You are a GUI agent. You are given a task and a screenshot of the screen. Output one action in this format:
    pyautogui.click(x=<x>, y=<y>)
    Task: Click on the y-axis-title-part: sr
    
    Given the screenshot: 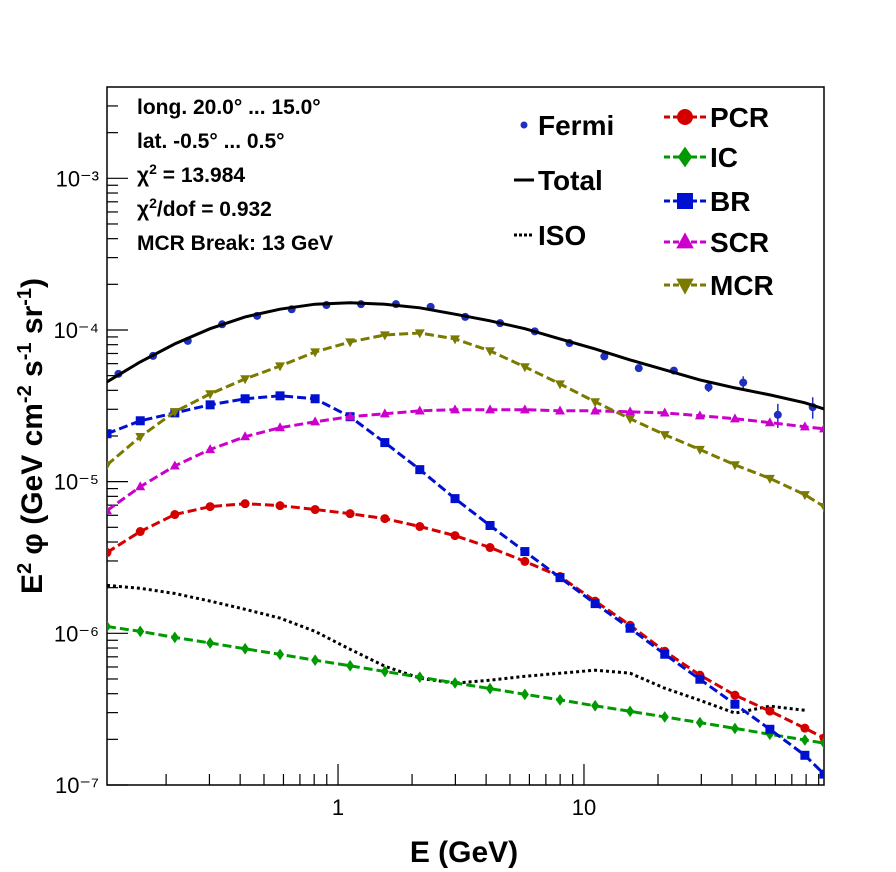 What is the action you would take?
    pyautogui.click(x=32, y=323)
    